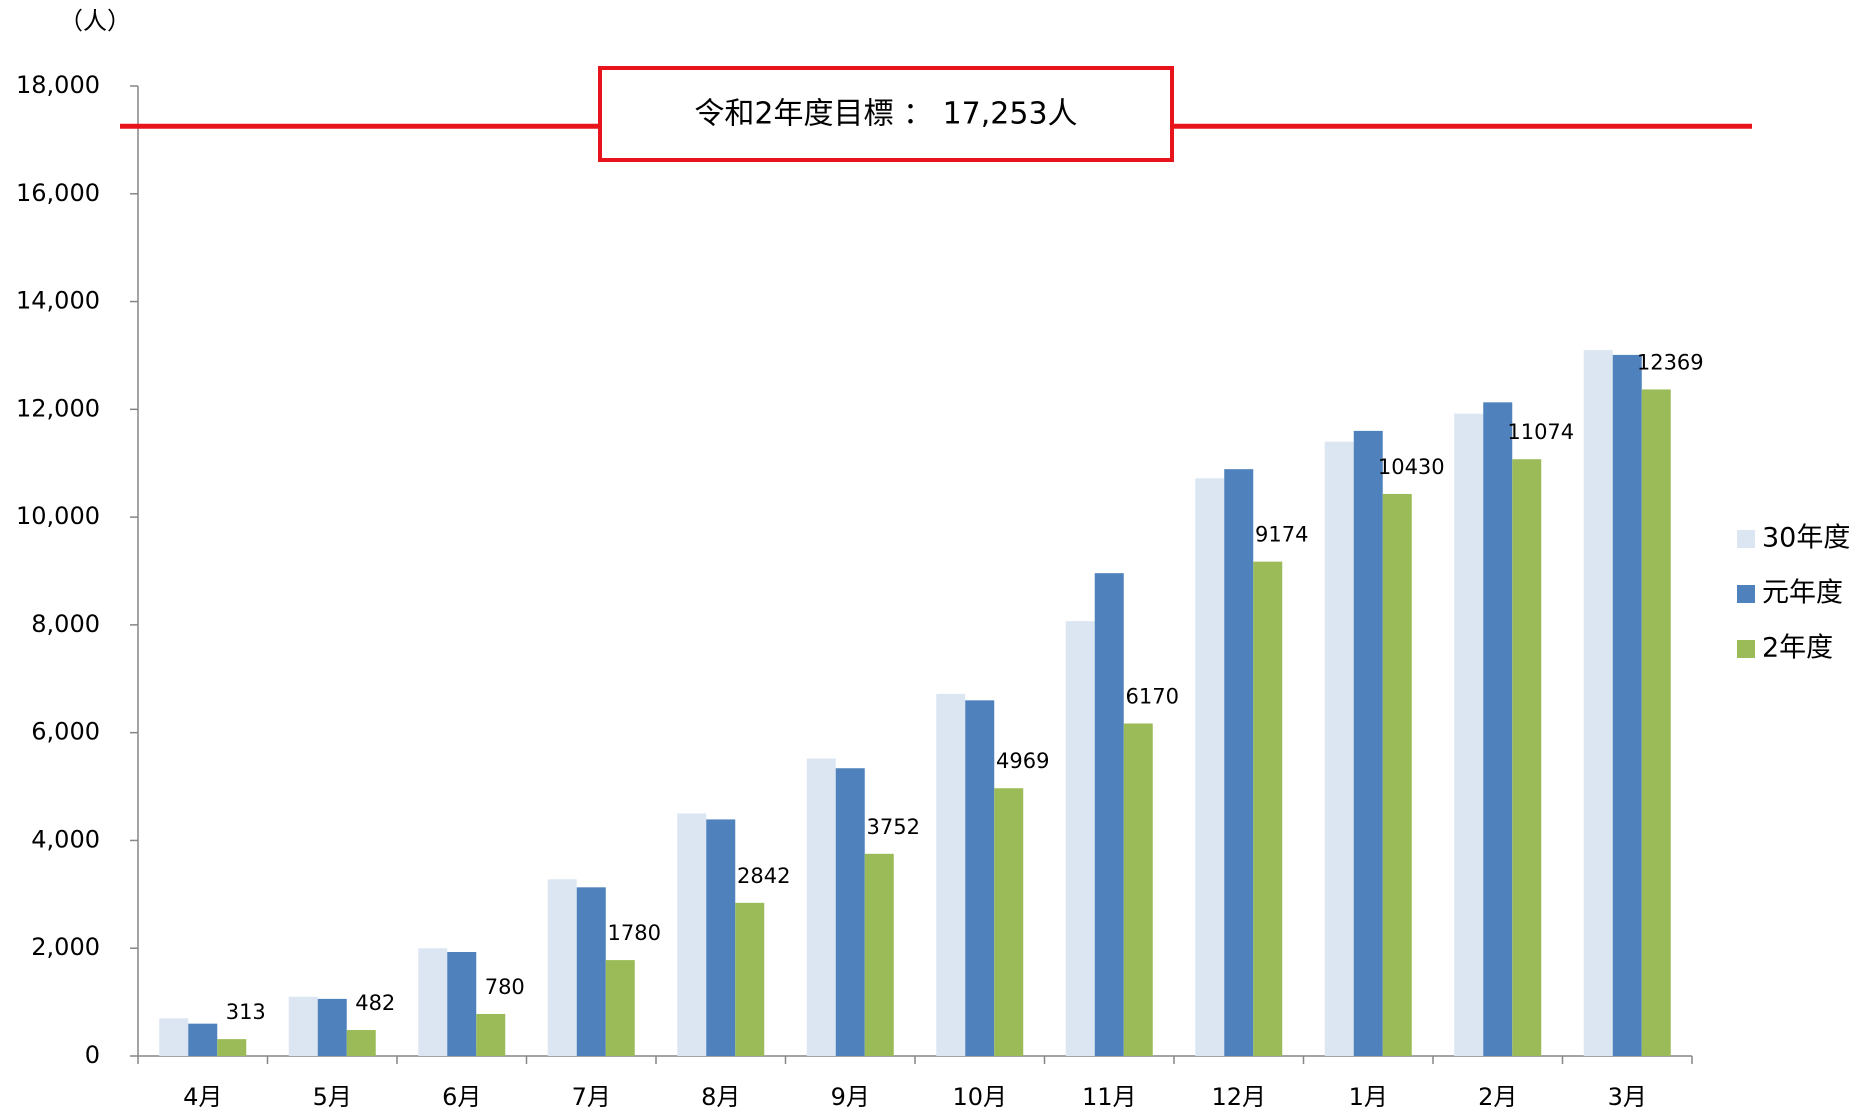 Image resolution: width=1871 pixels, height=1108 pixels. What do you see at coordinates (92, 1055) in the screenshot?
I see `y-tick-label: 0` at bounding box center [92, 1055].